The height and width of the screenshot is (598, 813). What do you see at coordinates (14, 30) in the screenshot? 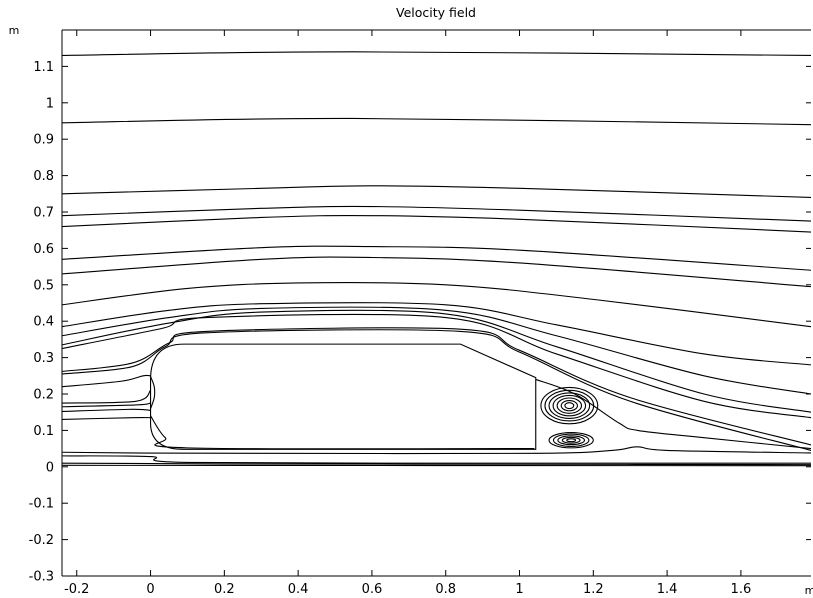
I see `y-axis-unit: m` at bounding box center [14, 30].